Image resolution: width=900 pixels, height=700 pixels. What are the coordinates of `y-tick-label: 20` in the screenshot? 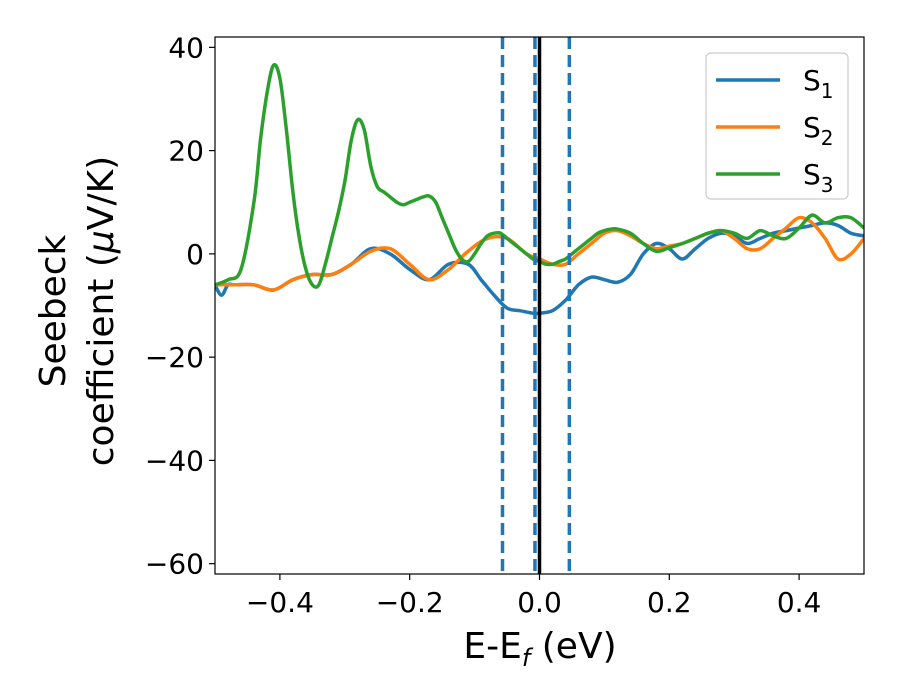 It's located at (186, 151).